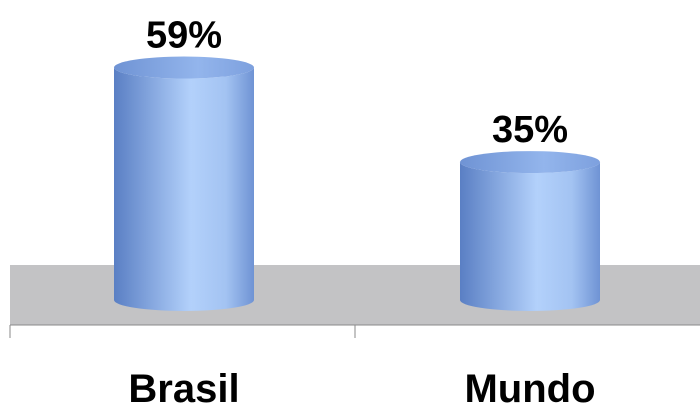  Describe the element at coordinates (530, 236) in the screenshot. I see `bar-body-mundo` at that location.